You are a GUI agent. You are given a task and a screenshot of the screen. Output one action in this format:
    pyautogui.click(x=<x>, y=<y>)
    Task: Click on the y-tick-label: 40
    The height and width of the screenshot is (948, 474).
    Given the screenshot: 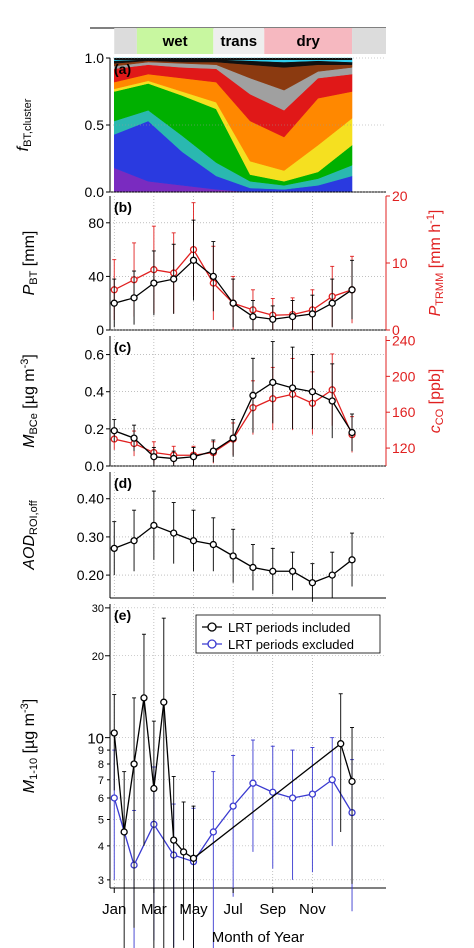 What is the action you would take?
    pyautogui.click(x=96, y=276)
    